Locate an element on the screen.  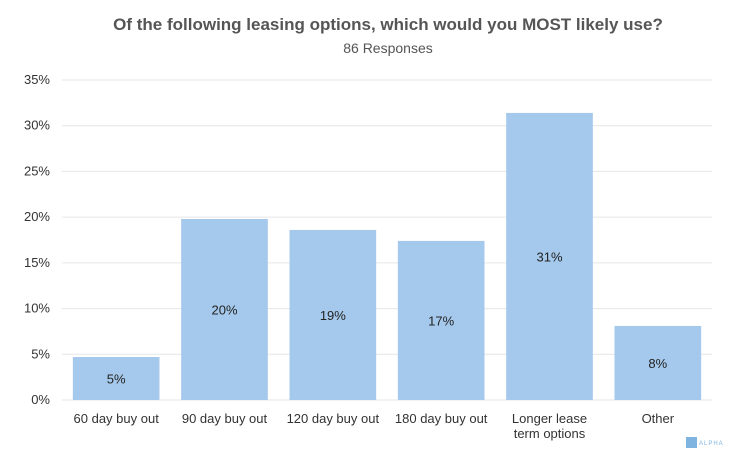
x-tick-label: 60 day buy out is located at coordinates (117, 418).